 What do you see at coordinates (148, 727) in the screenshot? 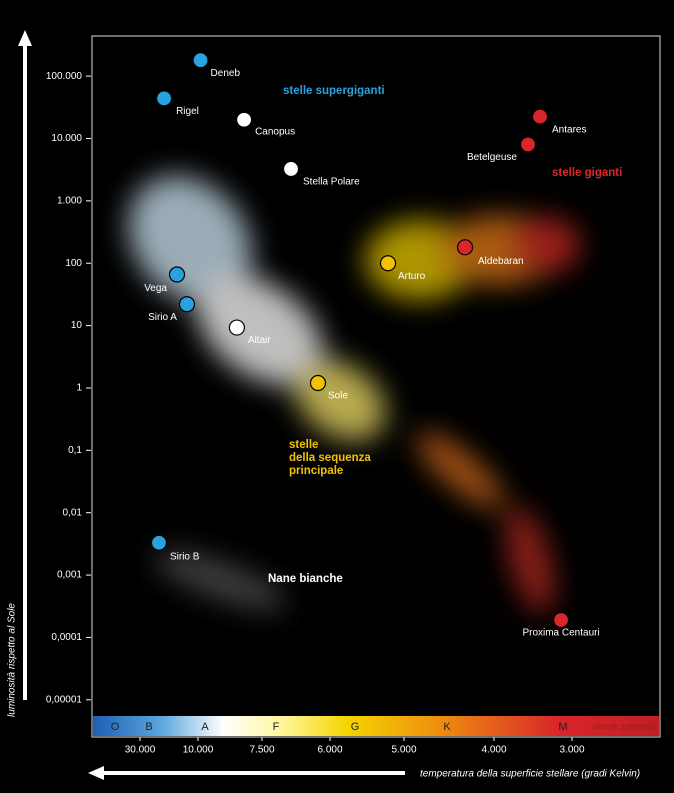
I see `spectral-class: B` at bounding box center [148, 727].